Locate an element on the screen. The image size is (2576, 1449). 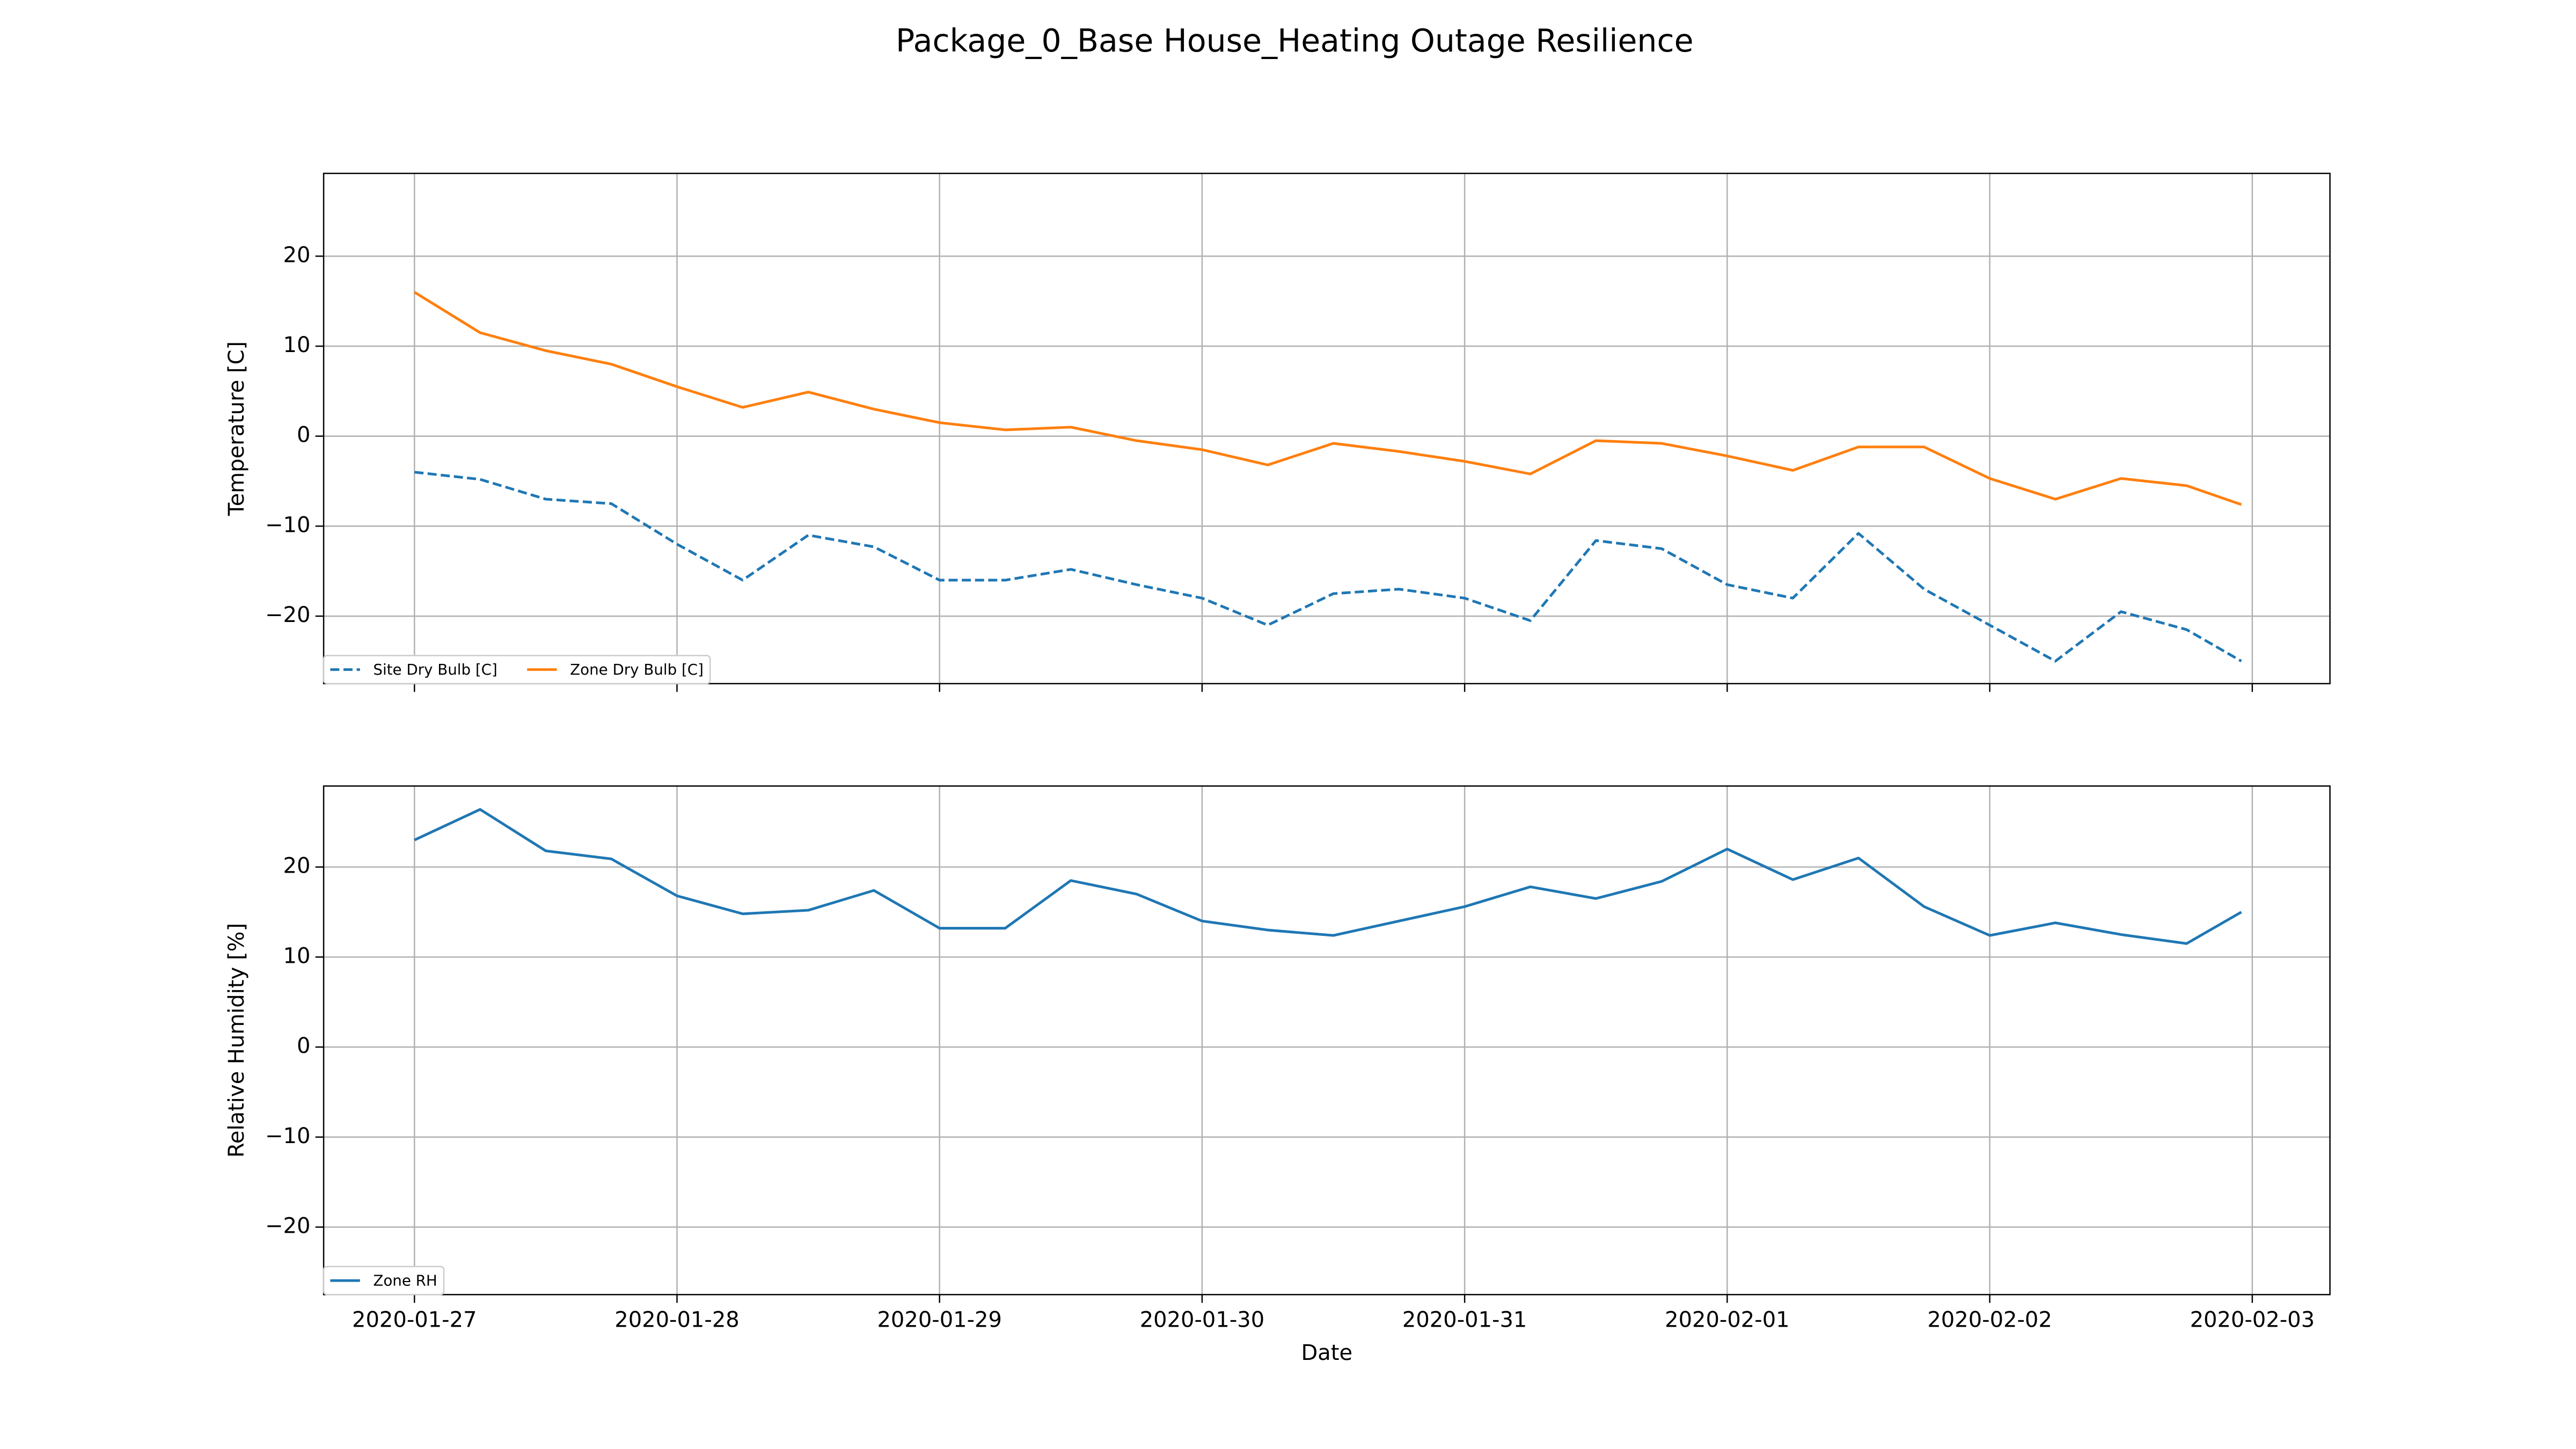
x-axis-label: Date is located at coordinates (1327, 1353).